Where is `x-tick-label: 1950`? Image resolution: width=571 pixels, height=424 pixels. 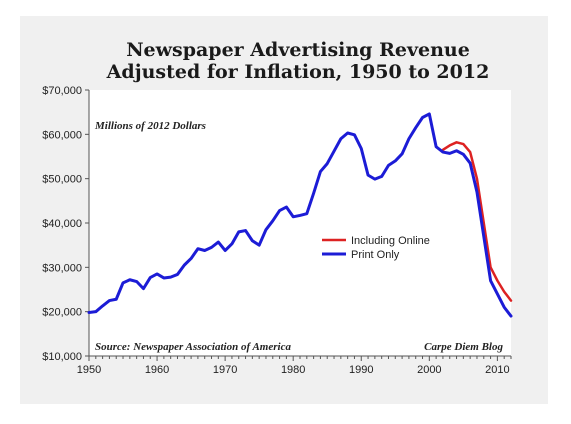 x-tick-label: 1950 is located at coordinates (89, 370).